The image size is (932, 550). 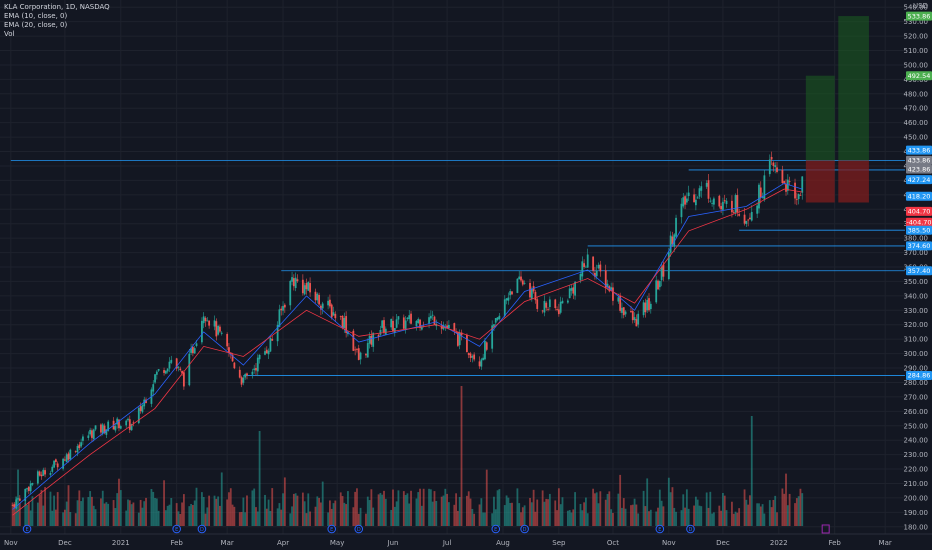 I want to click on price-tick-label: 350.00, so click(x=916, y=282).